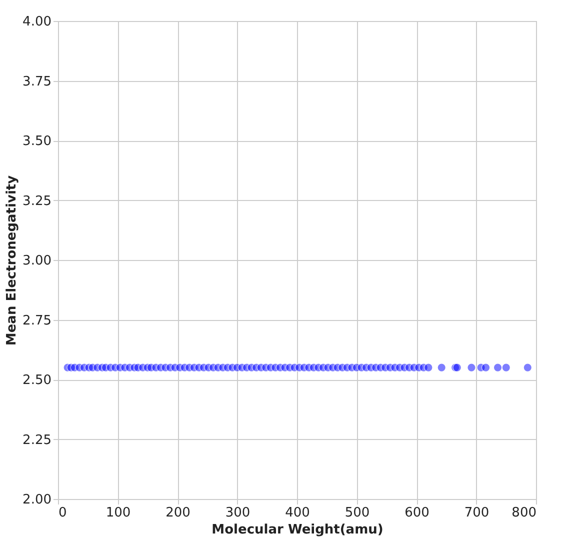 This screenshot has height=555, width=583. What do you see at coordinates (37, 380) in the screenshot?
I see `y-tick-label: 2.50` at bounding box center [37, 380].